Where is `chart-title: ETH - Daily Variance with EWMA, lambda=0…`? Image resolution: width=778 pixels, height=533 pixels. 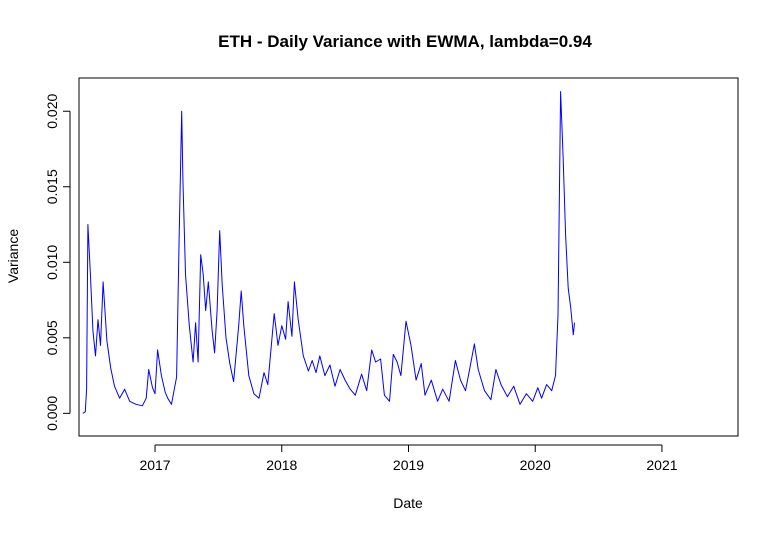
chart-title: ETH - Daily Variance with EWMA, lambda=0… is located at coordinates (405, 41).